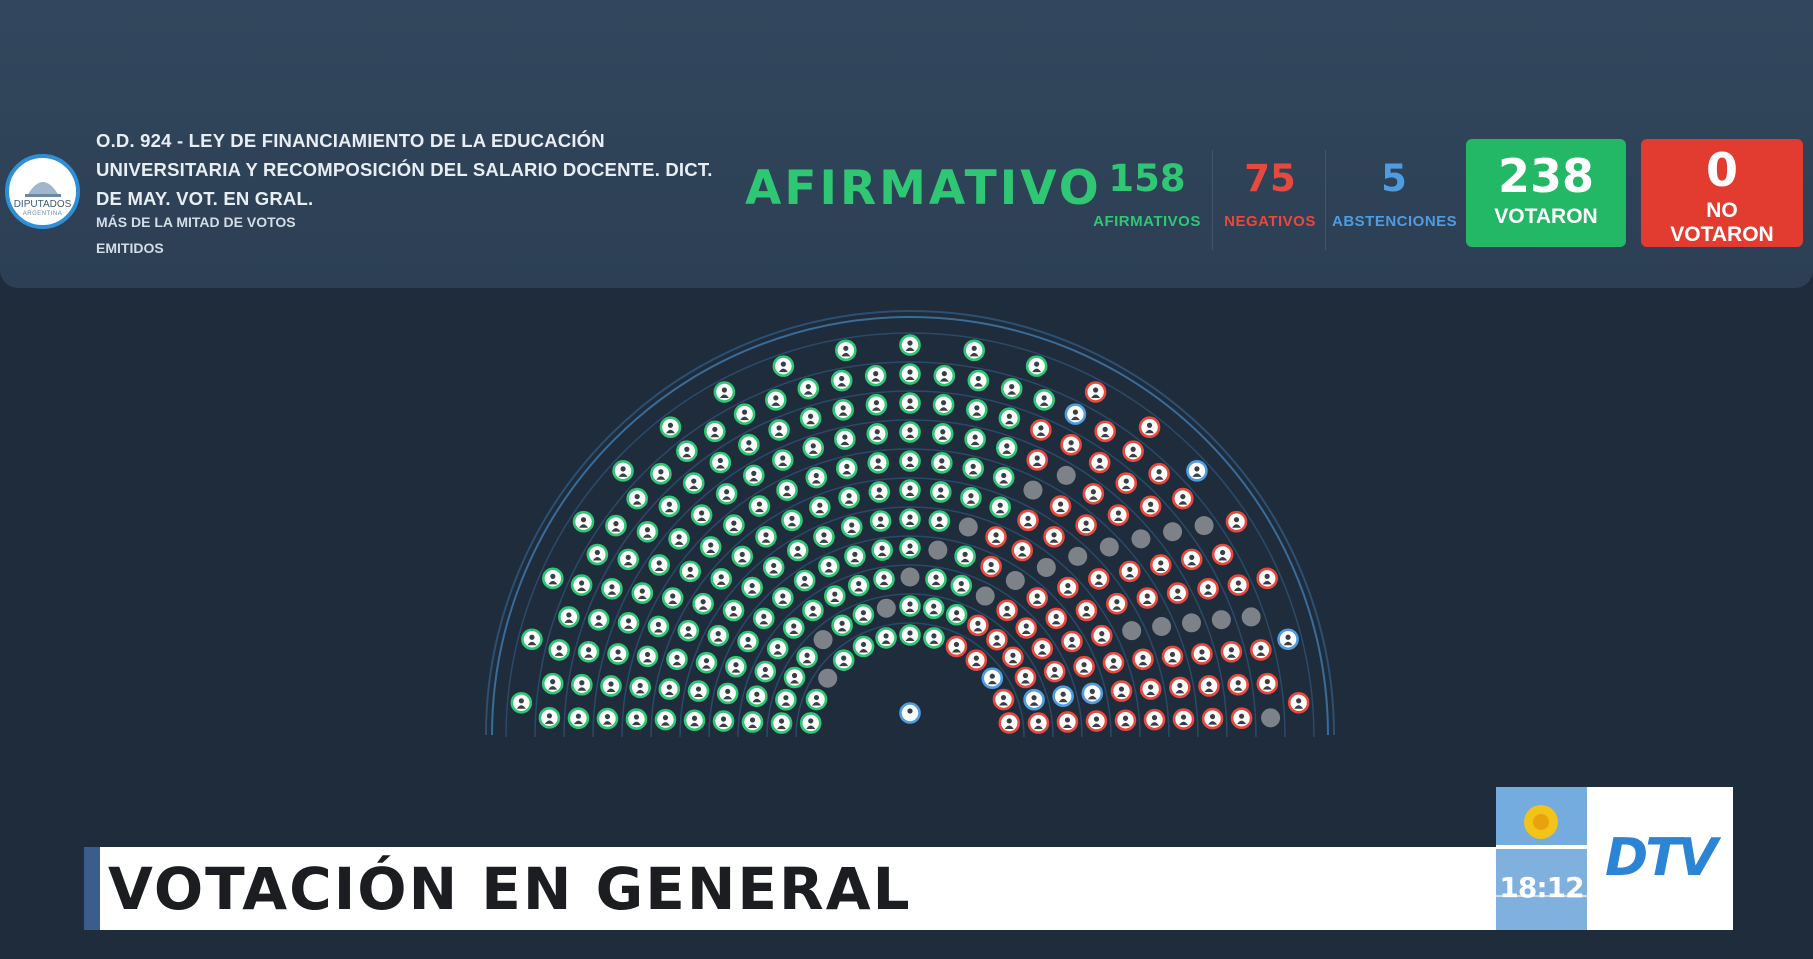 The height and width of the screenshot is (959, 1813). What do you see at coordinates (92, 888) in the screenshot?
I see `lower-third-accent` at bounding box center [92, 888].